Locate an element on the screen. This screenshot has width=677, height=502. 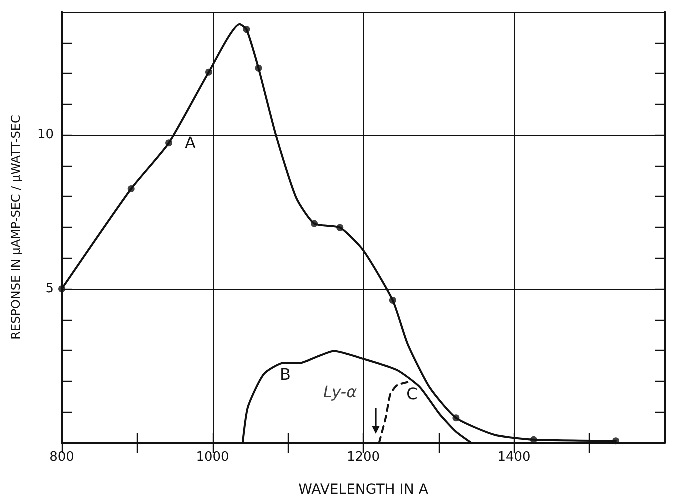
series-label: A is located at coordinates (190, 143).